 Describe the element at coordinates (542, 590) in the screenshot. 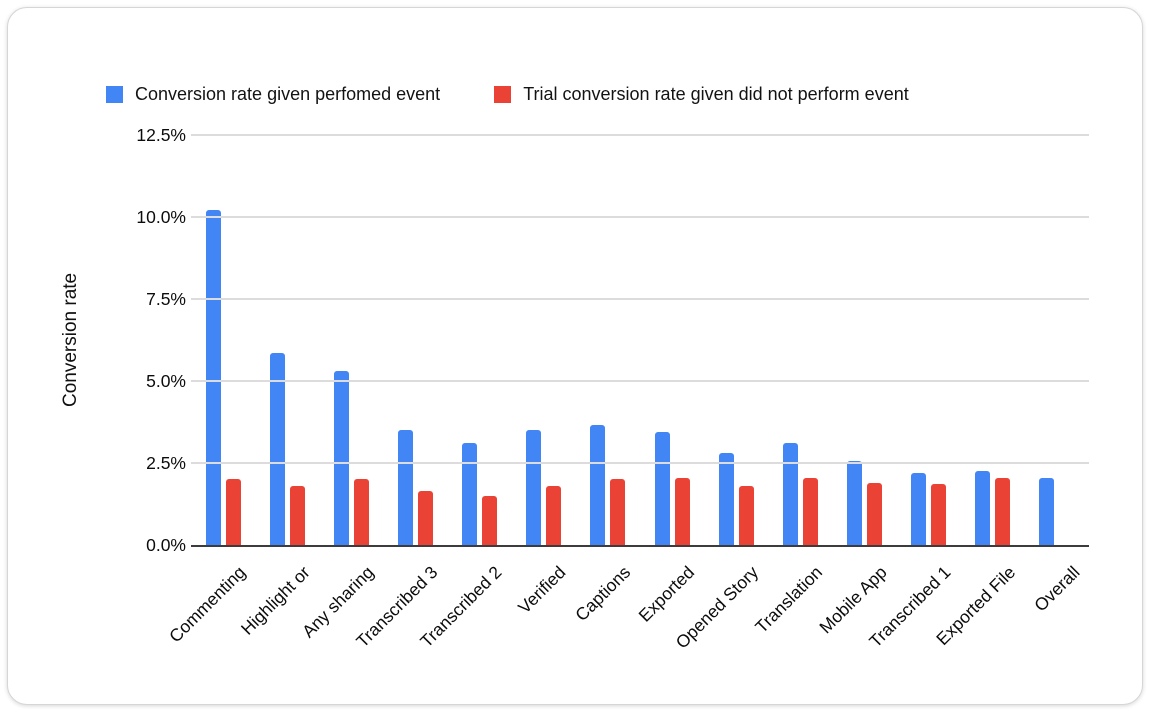

I see `x-tick-label: Verified` at that location.